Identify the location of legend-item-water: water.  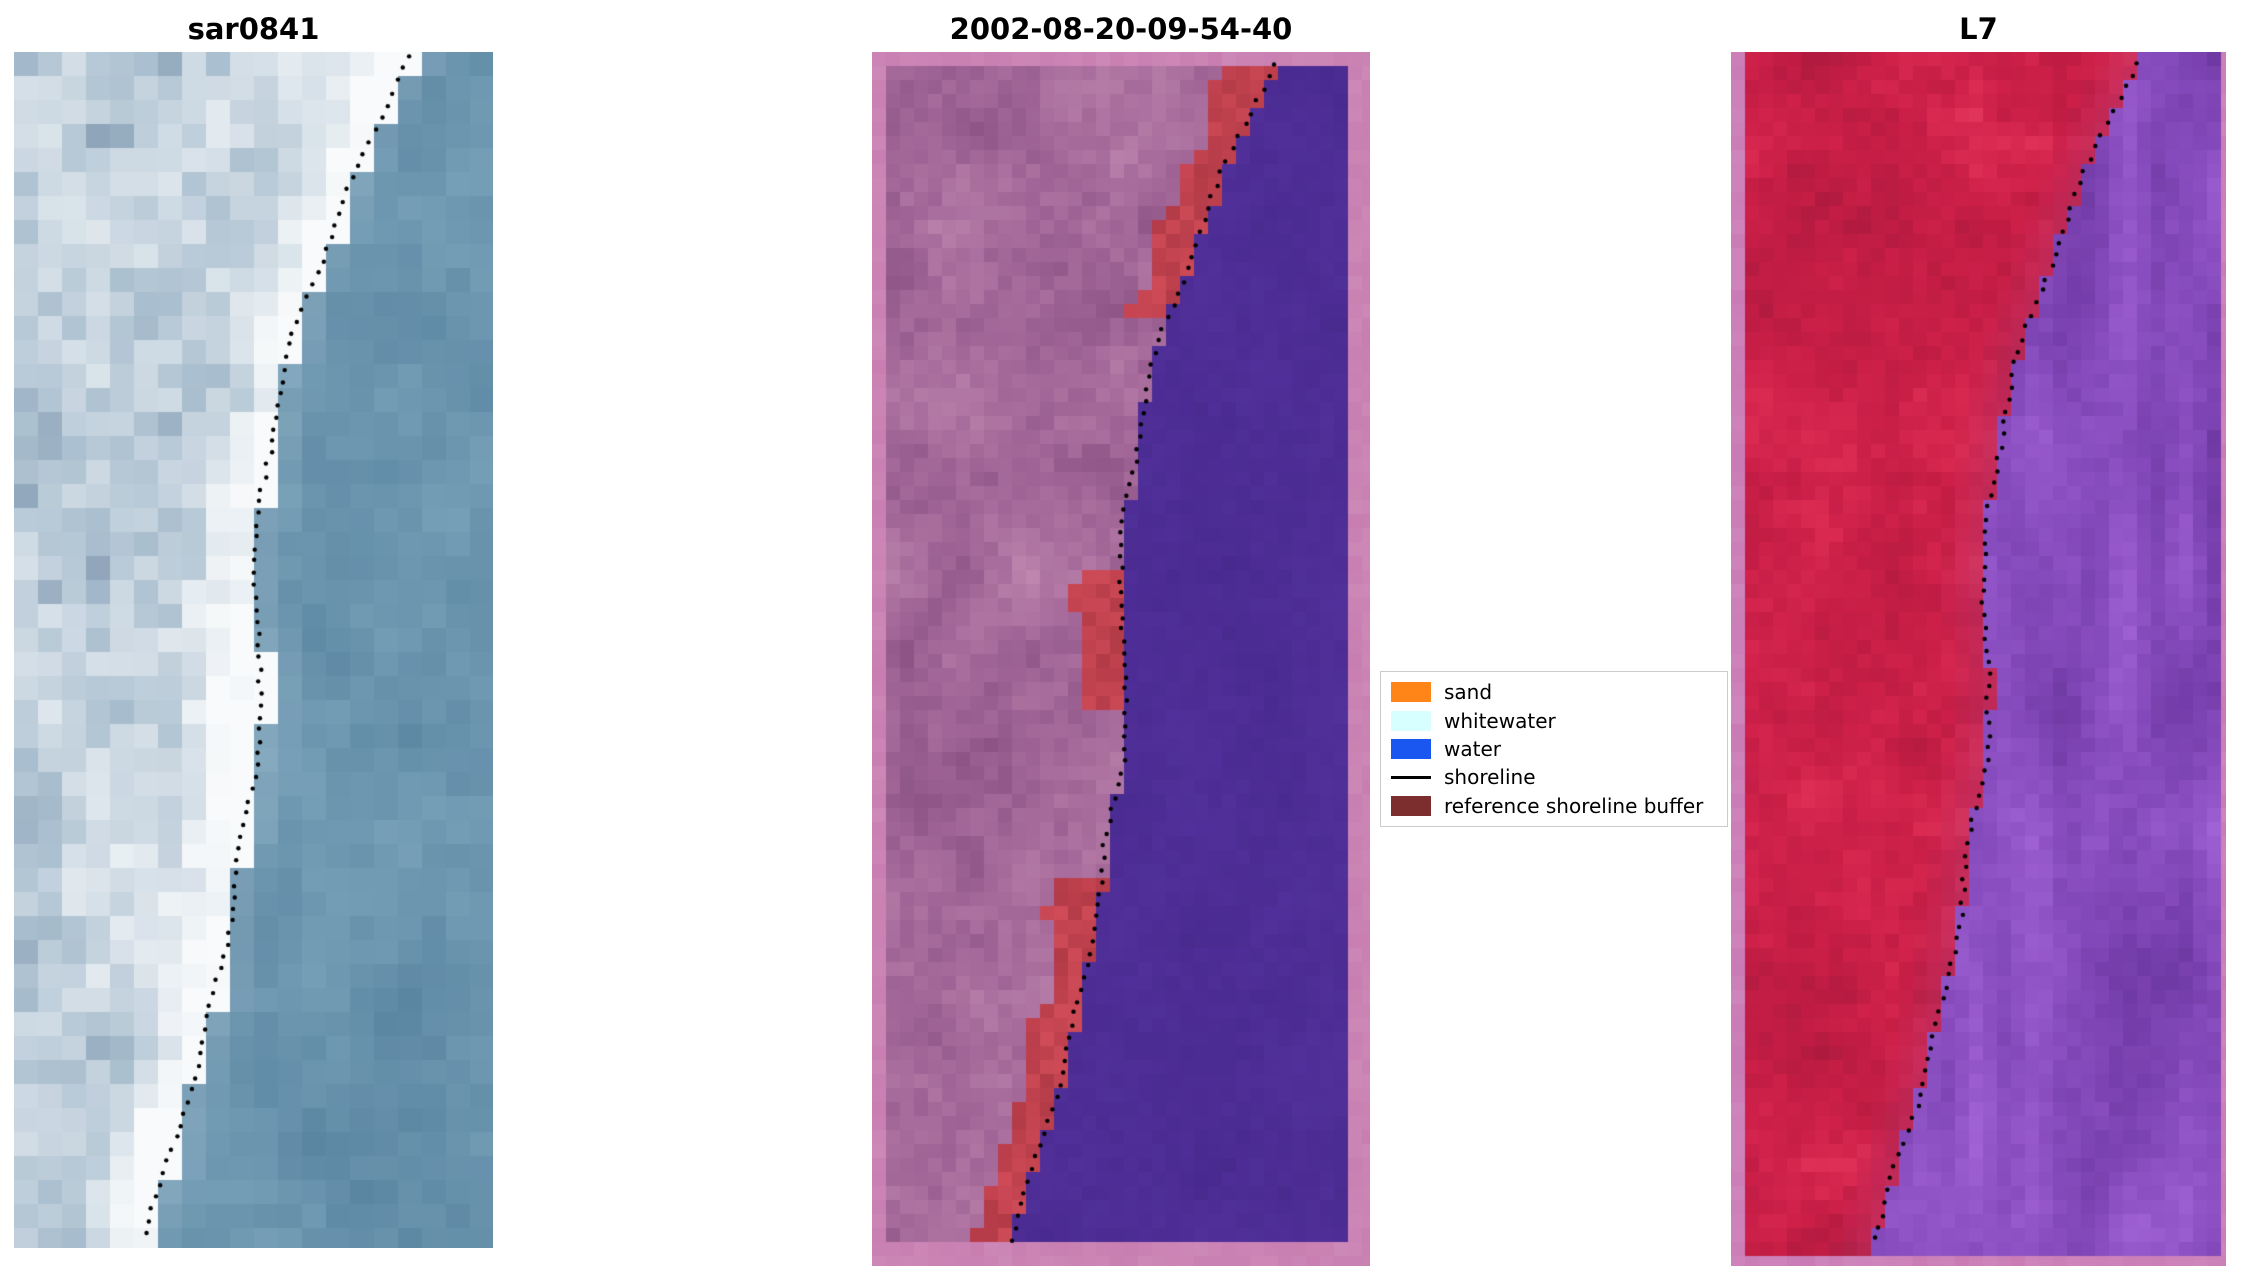
(1553, 749).